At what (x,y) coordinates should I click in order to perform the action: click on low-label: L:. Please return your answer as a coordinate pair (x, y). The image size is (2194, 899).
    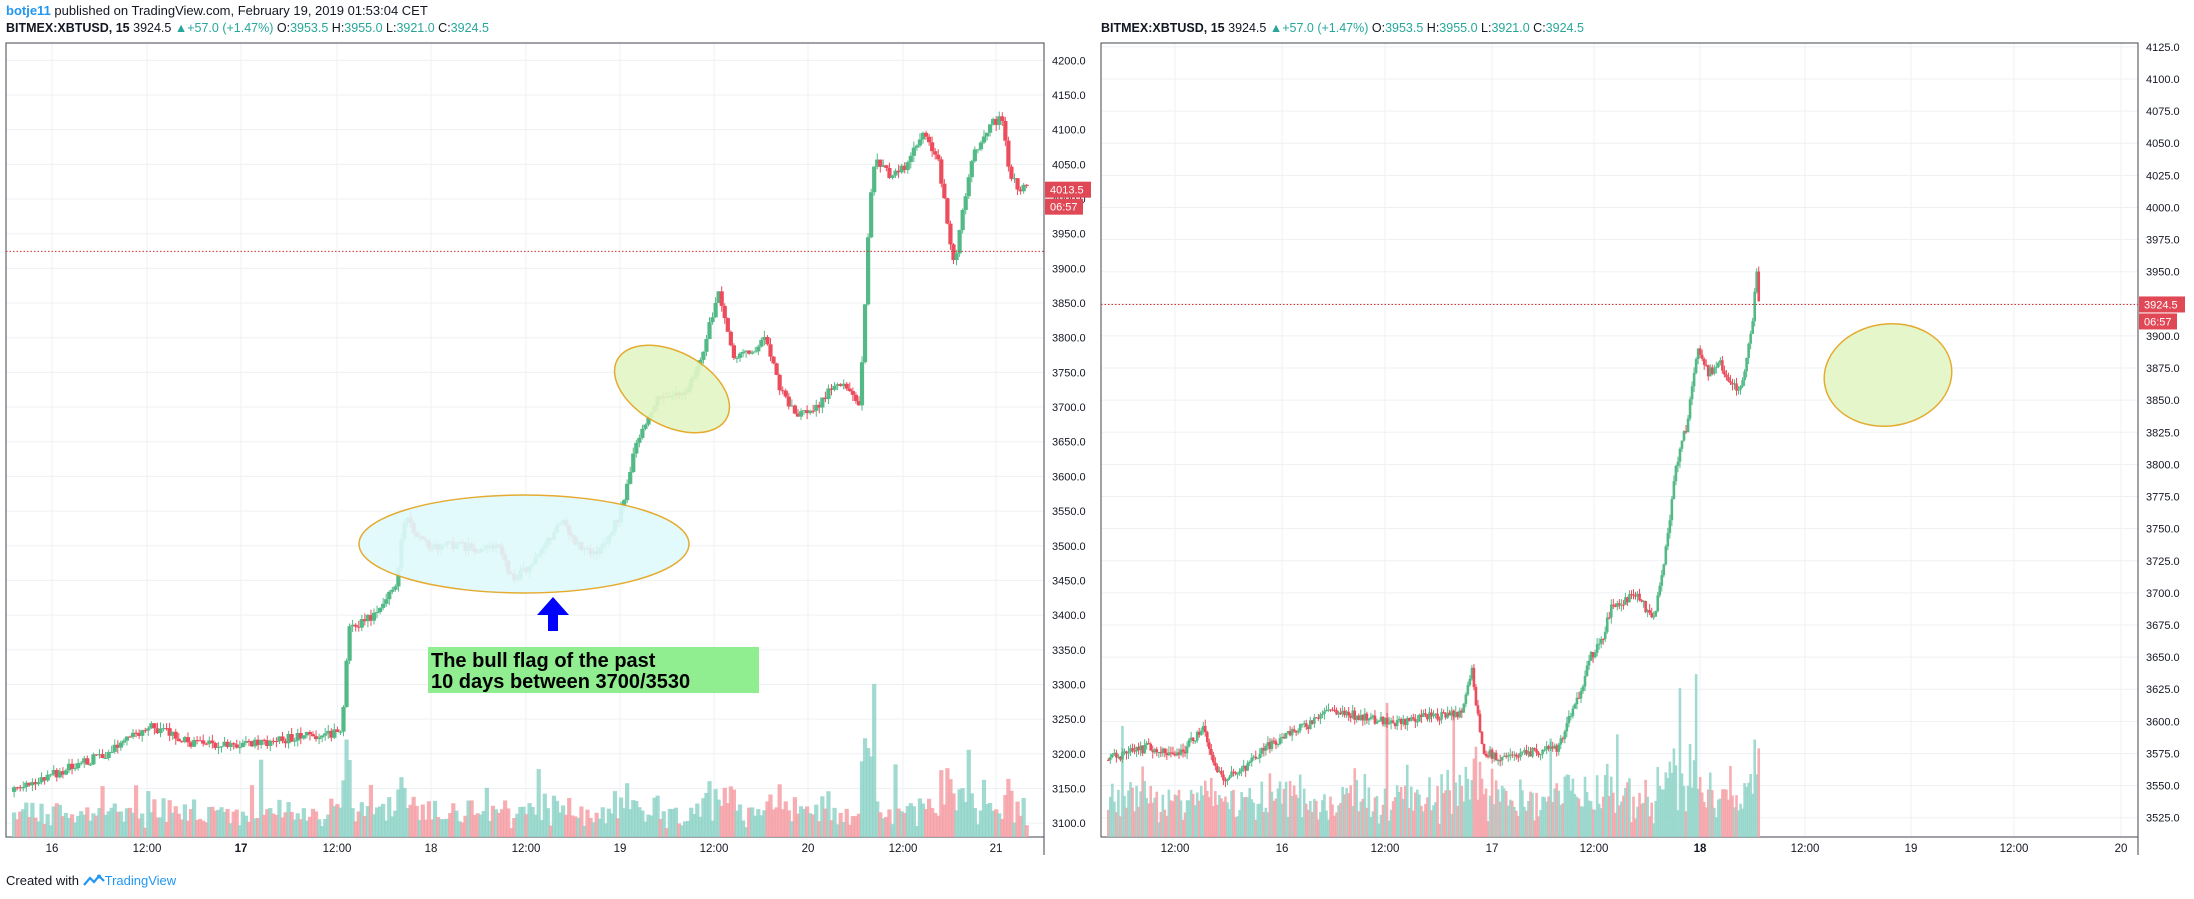
    Looking at the image, I should click on (391, 28).